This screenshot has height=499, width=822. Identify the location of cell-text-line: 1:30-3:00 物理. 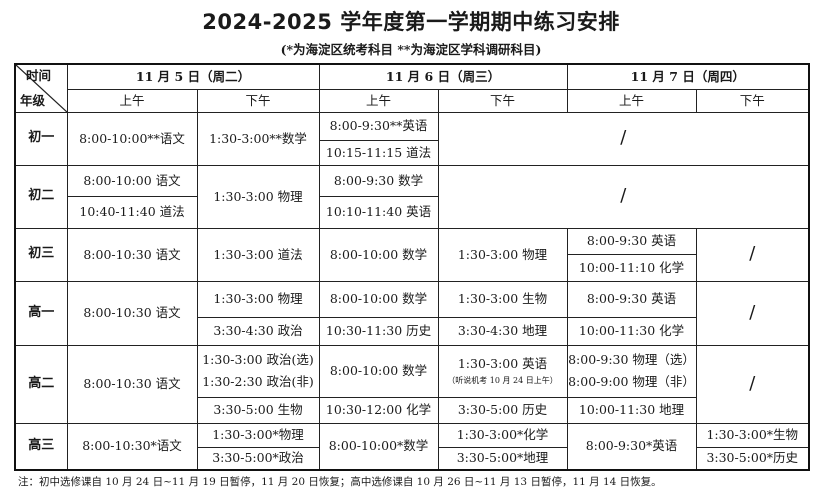
(502, 254).